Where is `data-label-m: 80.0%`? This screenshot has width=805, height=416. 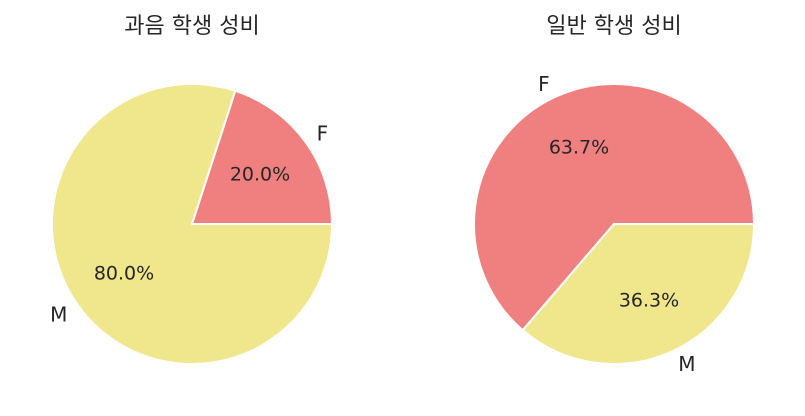 data-label-m: 80.0% is located at coordinates (124, 273).